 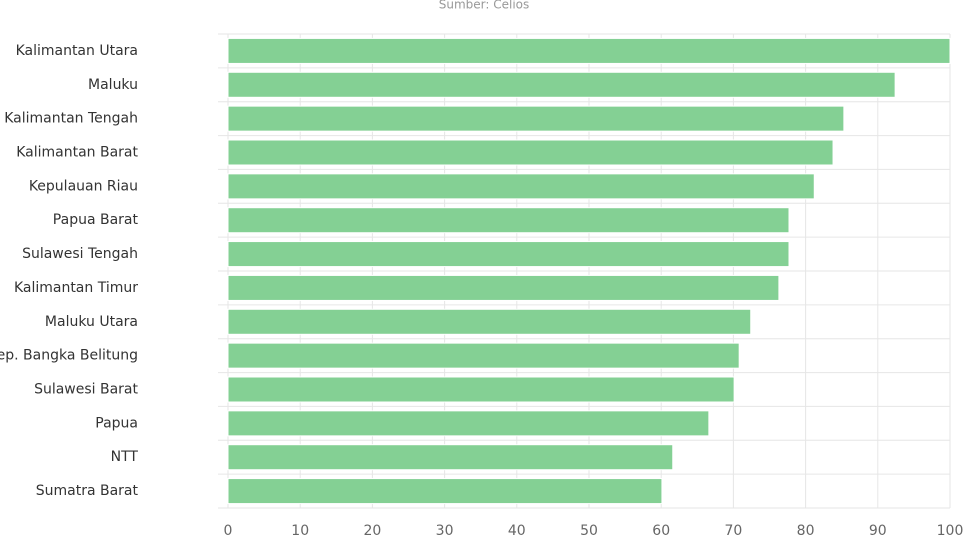 What do you see at coordinates (806, 531) in the screenshot?
I see `x-tick-label: 80` at bounding box center [806, 531].